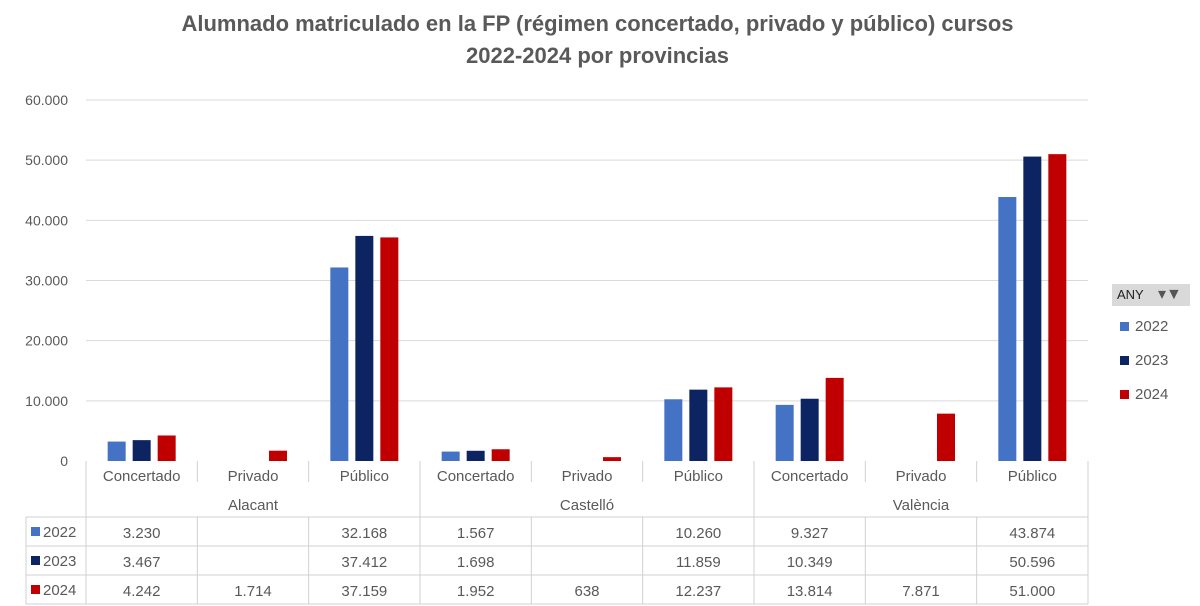  I want to click on group-label: València, so click(921, 505).